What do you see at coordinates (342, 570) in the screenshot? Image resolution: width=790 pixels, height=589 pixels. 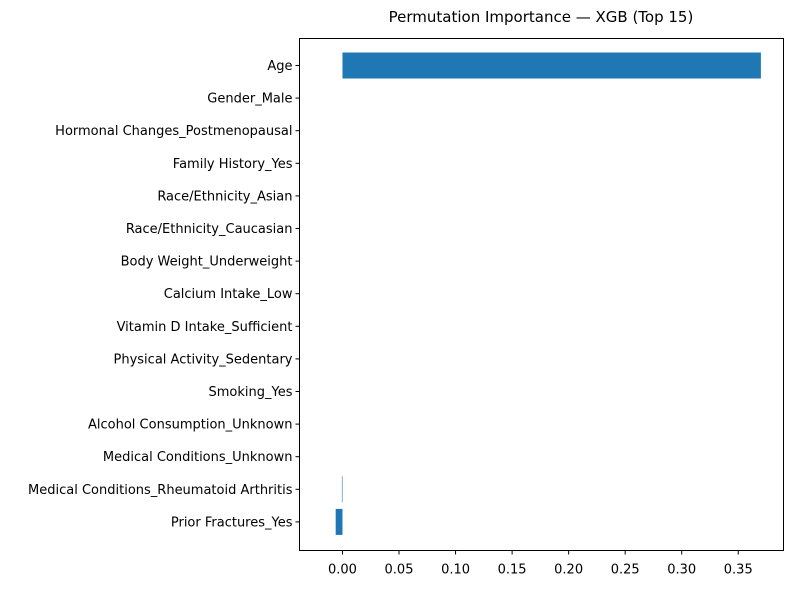 I see `x-tick-label-0: 0.00` at bounding box center [342, 570].